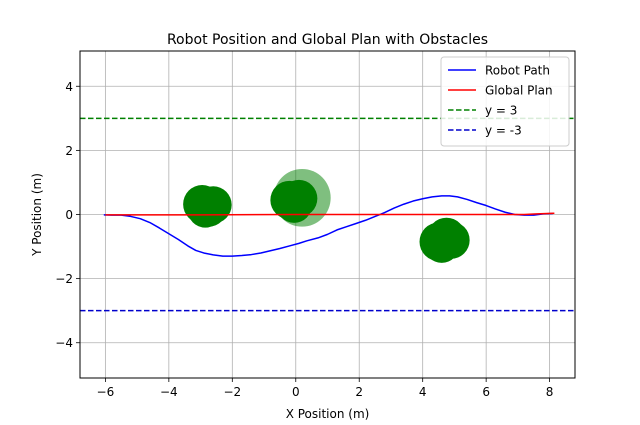 The image size is (640, 425). I want to click on legend-label: y = -3, so click(503, 131).